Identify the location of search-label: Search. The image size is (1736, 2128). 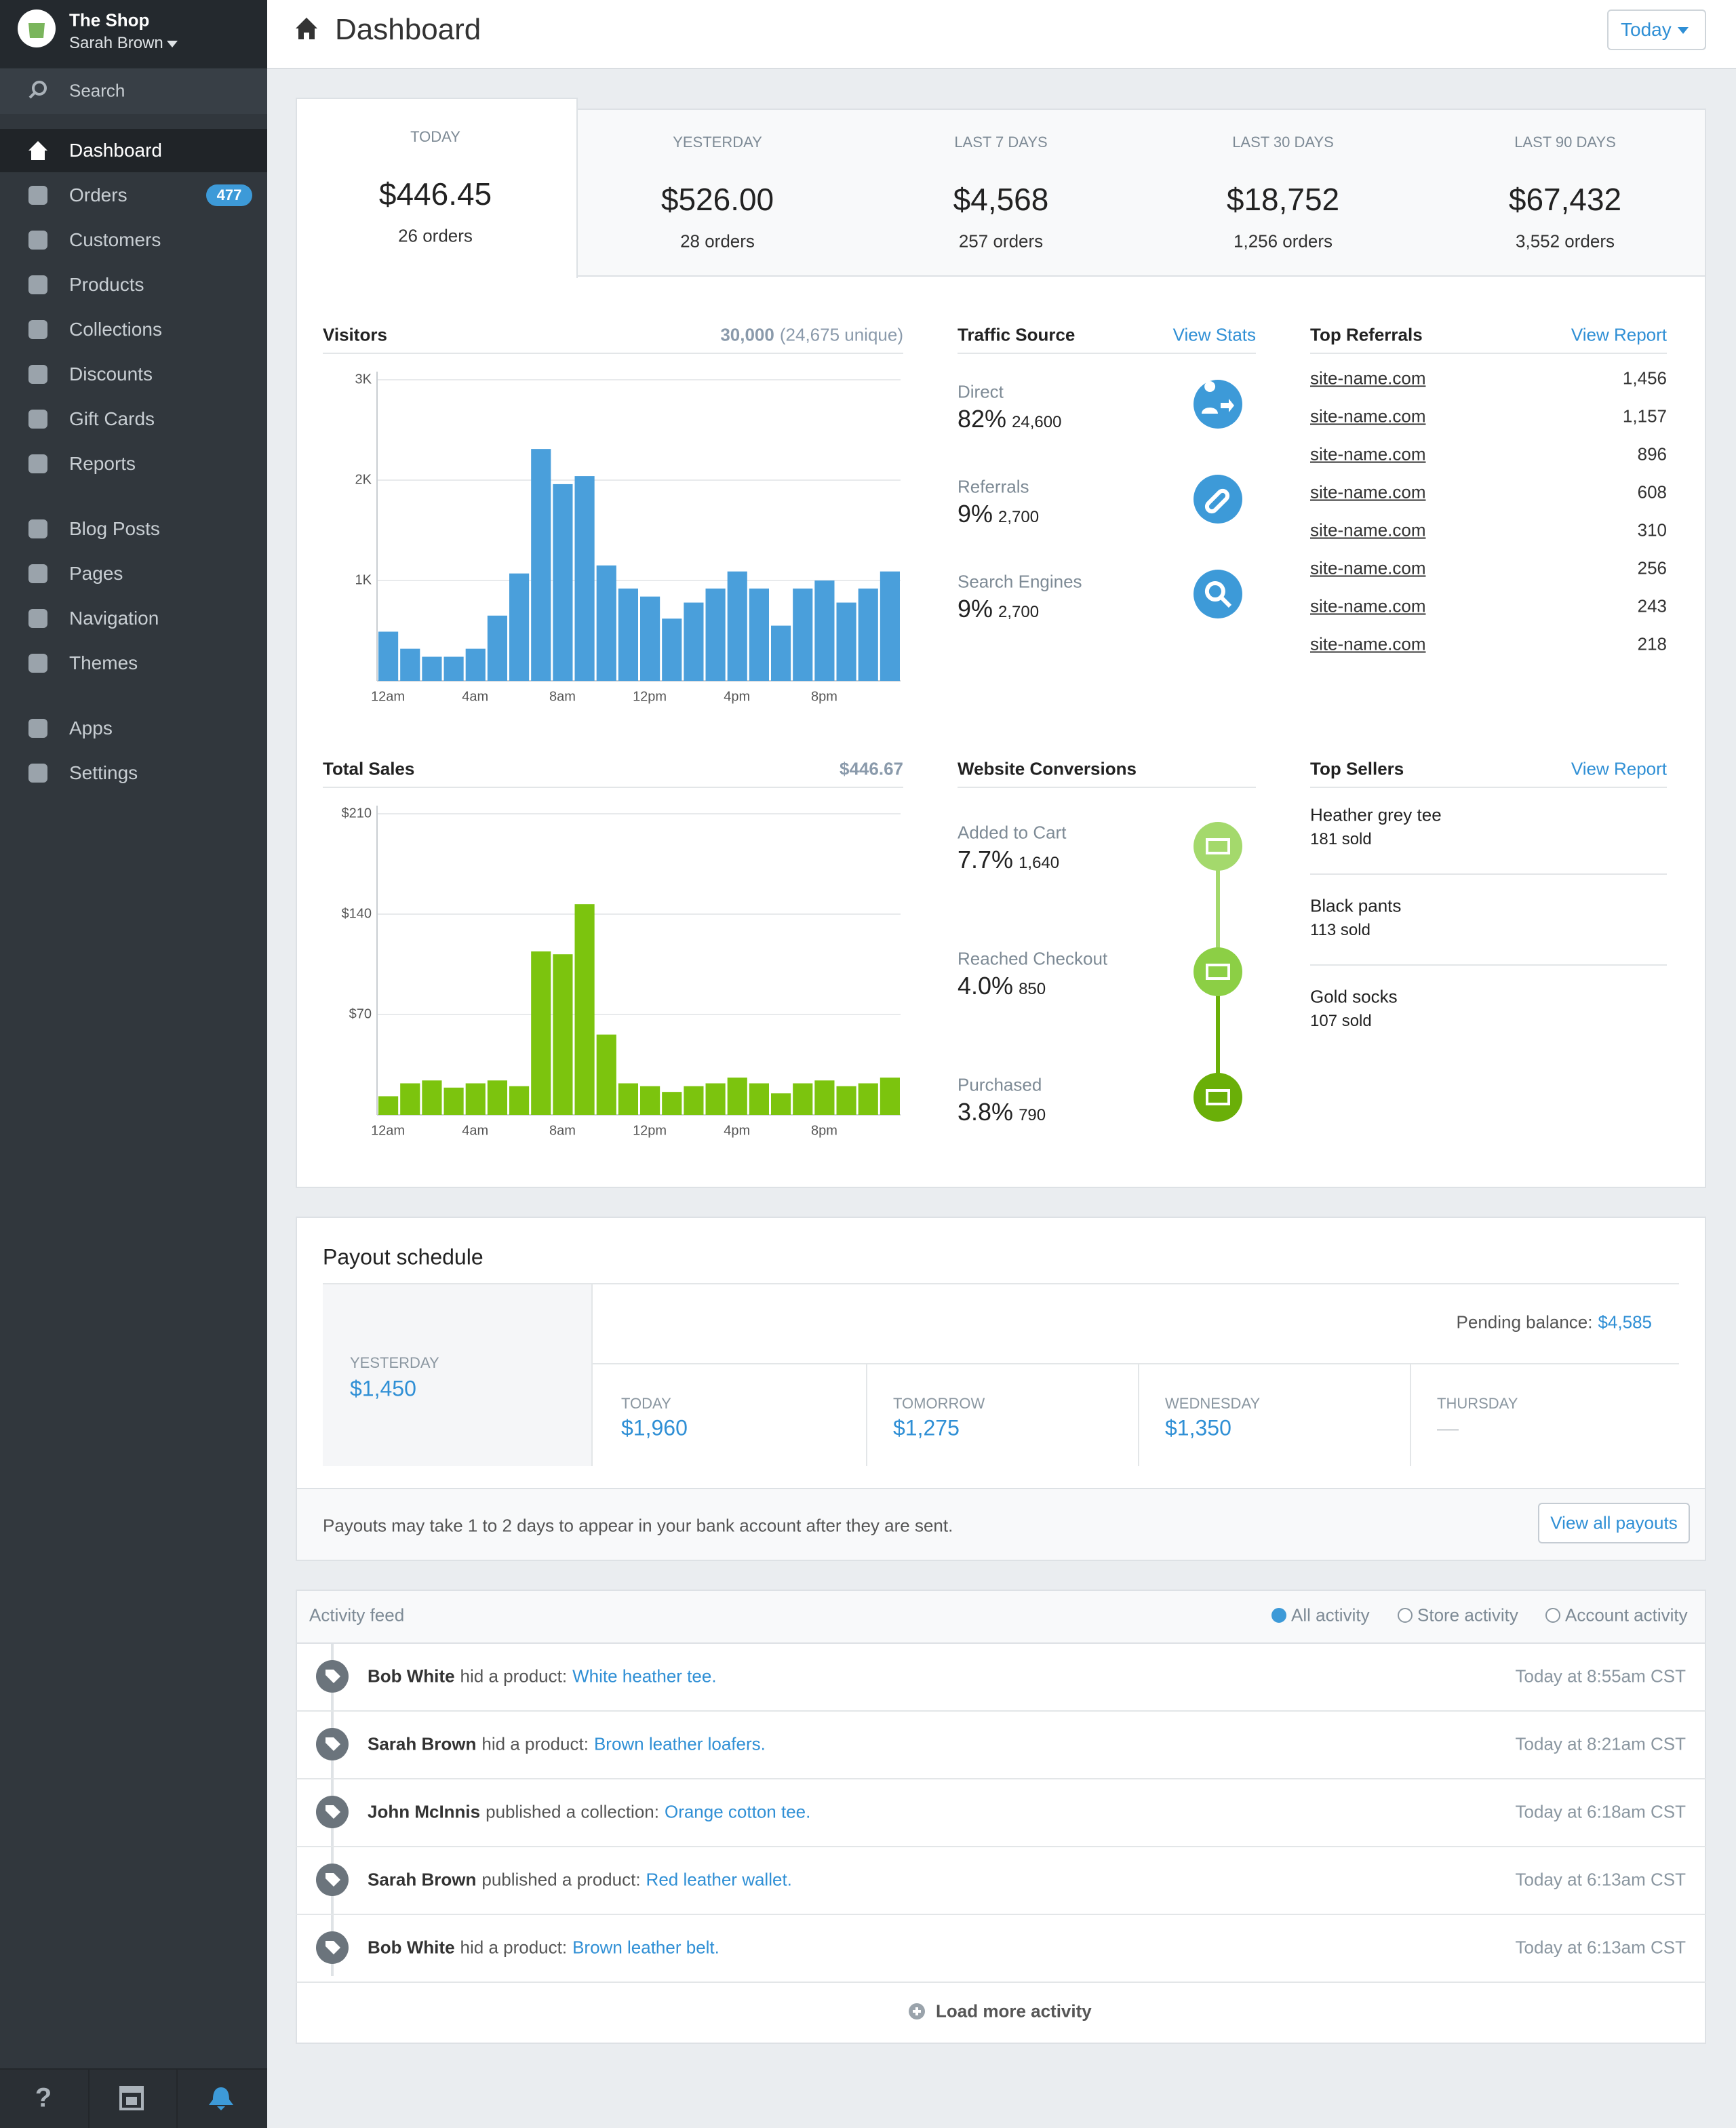
(97, 90).